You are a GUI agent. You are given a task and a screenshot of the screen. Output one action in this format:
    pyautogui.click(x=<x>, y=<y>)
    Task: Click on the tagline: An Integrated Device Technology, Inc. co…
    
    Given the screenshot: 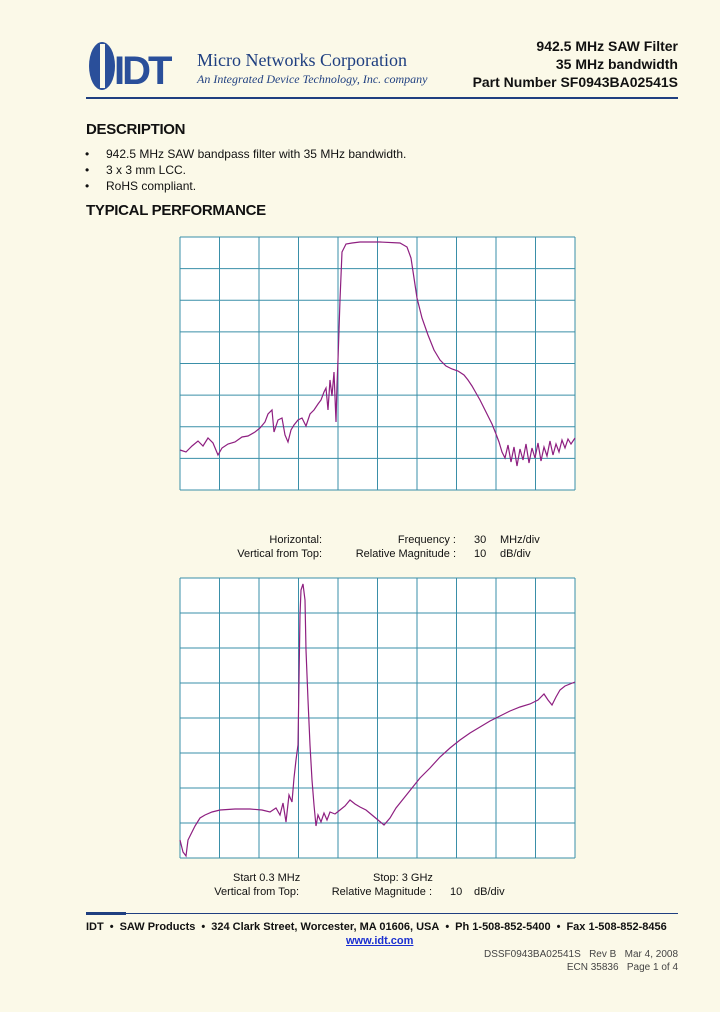 What is the action you would take?
    pyautogui.click(x=312, y=79)
    